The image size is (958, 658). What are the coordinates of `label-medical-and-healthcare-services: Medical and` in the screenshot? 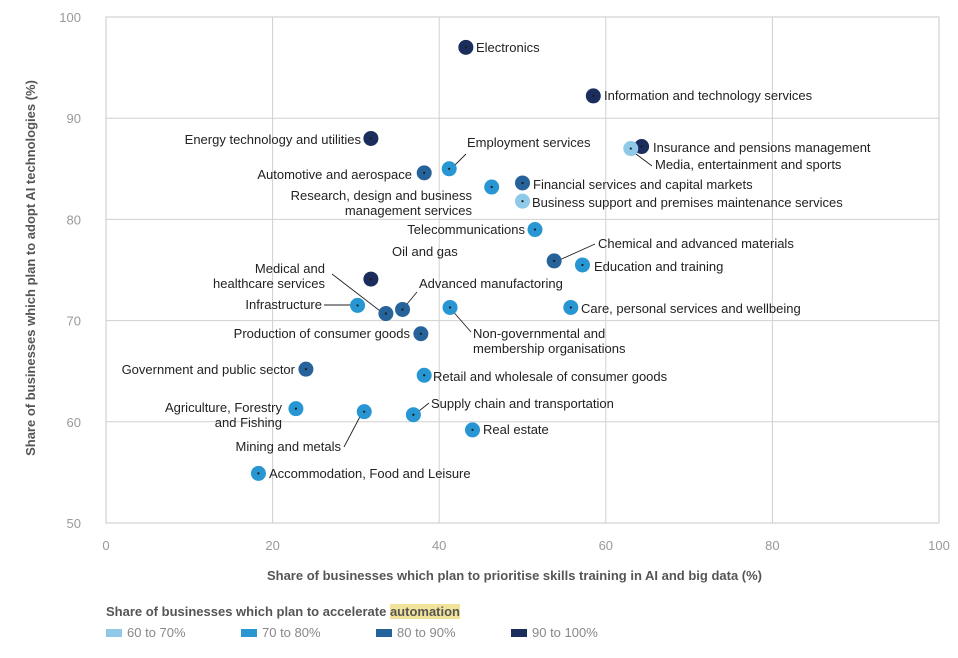 It's located at (290, 268).